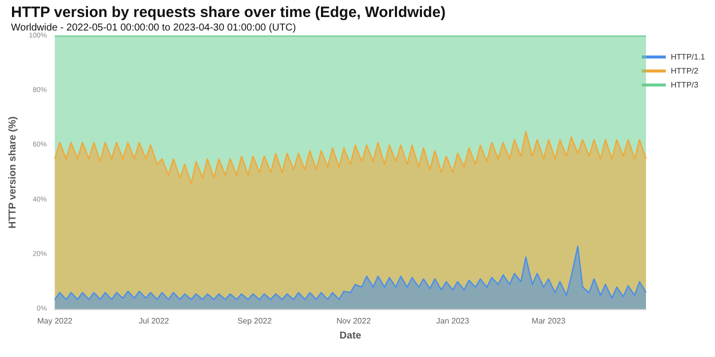 The width and height of the screenshot is (715, 357). I want to click on x-tick-label: Jul 2022, so click(154, 321).